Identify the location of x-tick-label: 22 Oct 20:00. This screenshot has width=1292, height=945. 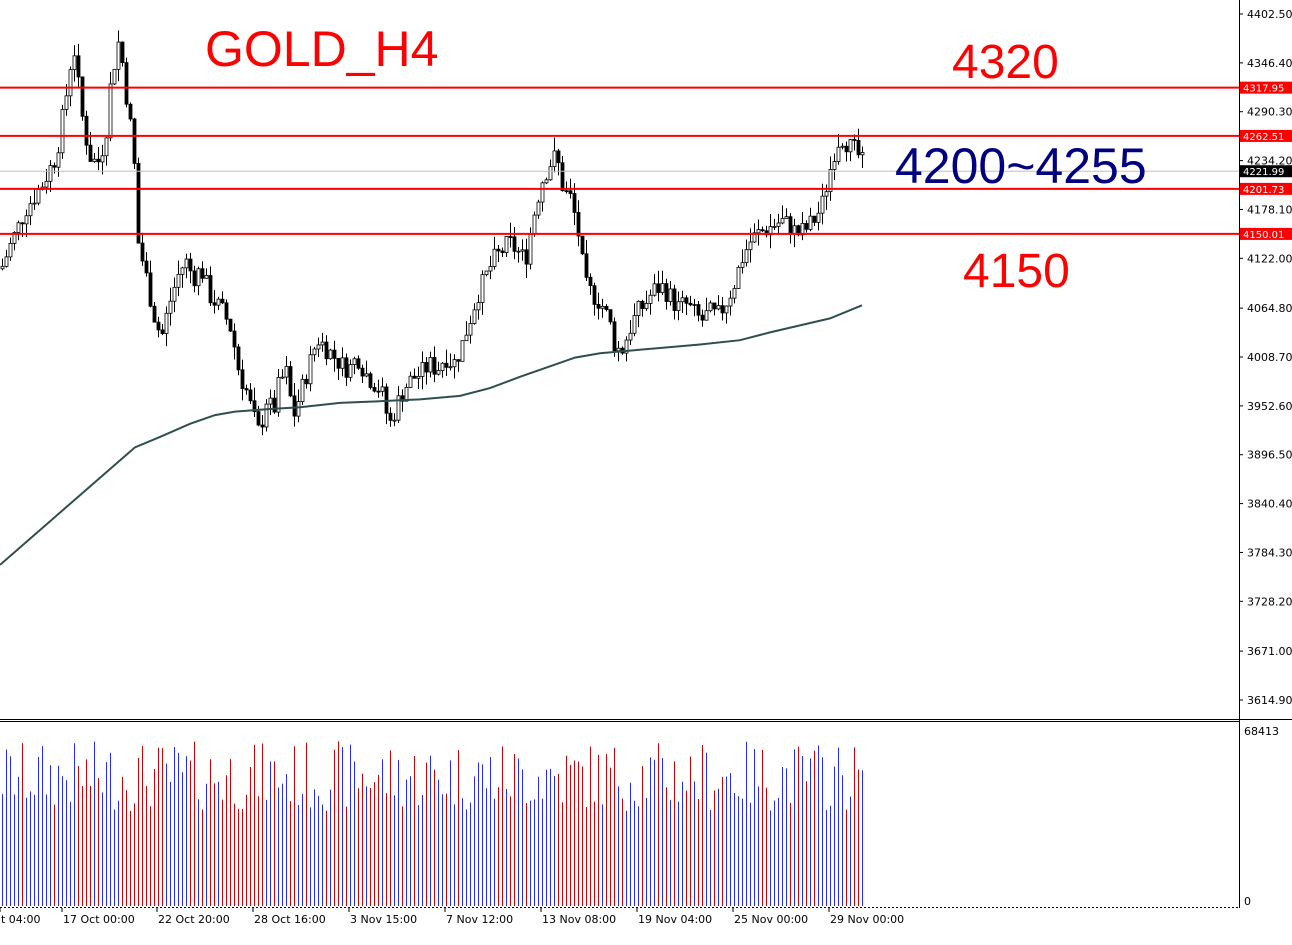
(194, 919).